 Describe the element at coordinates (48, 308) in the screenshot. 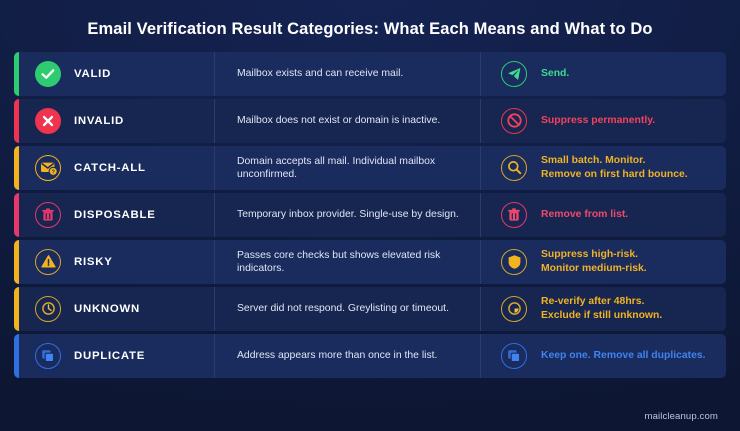

I see `clock-icon` at that location.